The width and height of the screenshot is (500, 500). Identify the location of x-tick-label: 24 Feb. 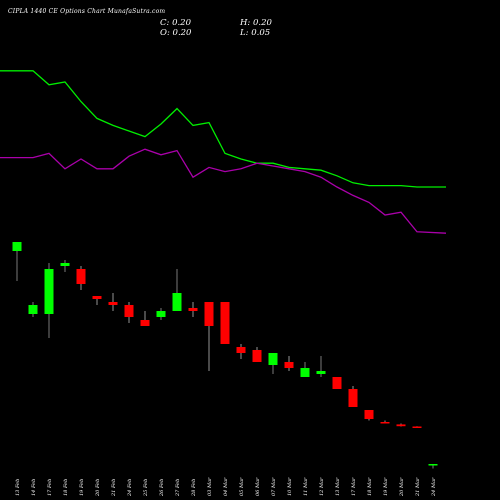
(130, 488).